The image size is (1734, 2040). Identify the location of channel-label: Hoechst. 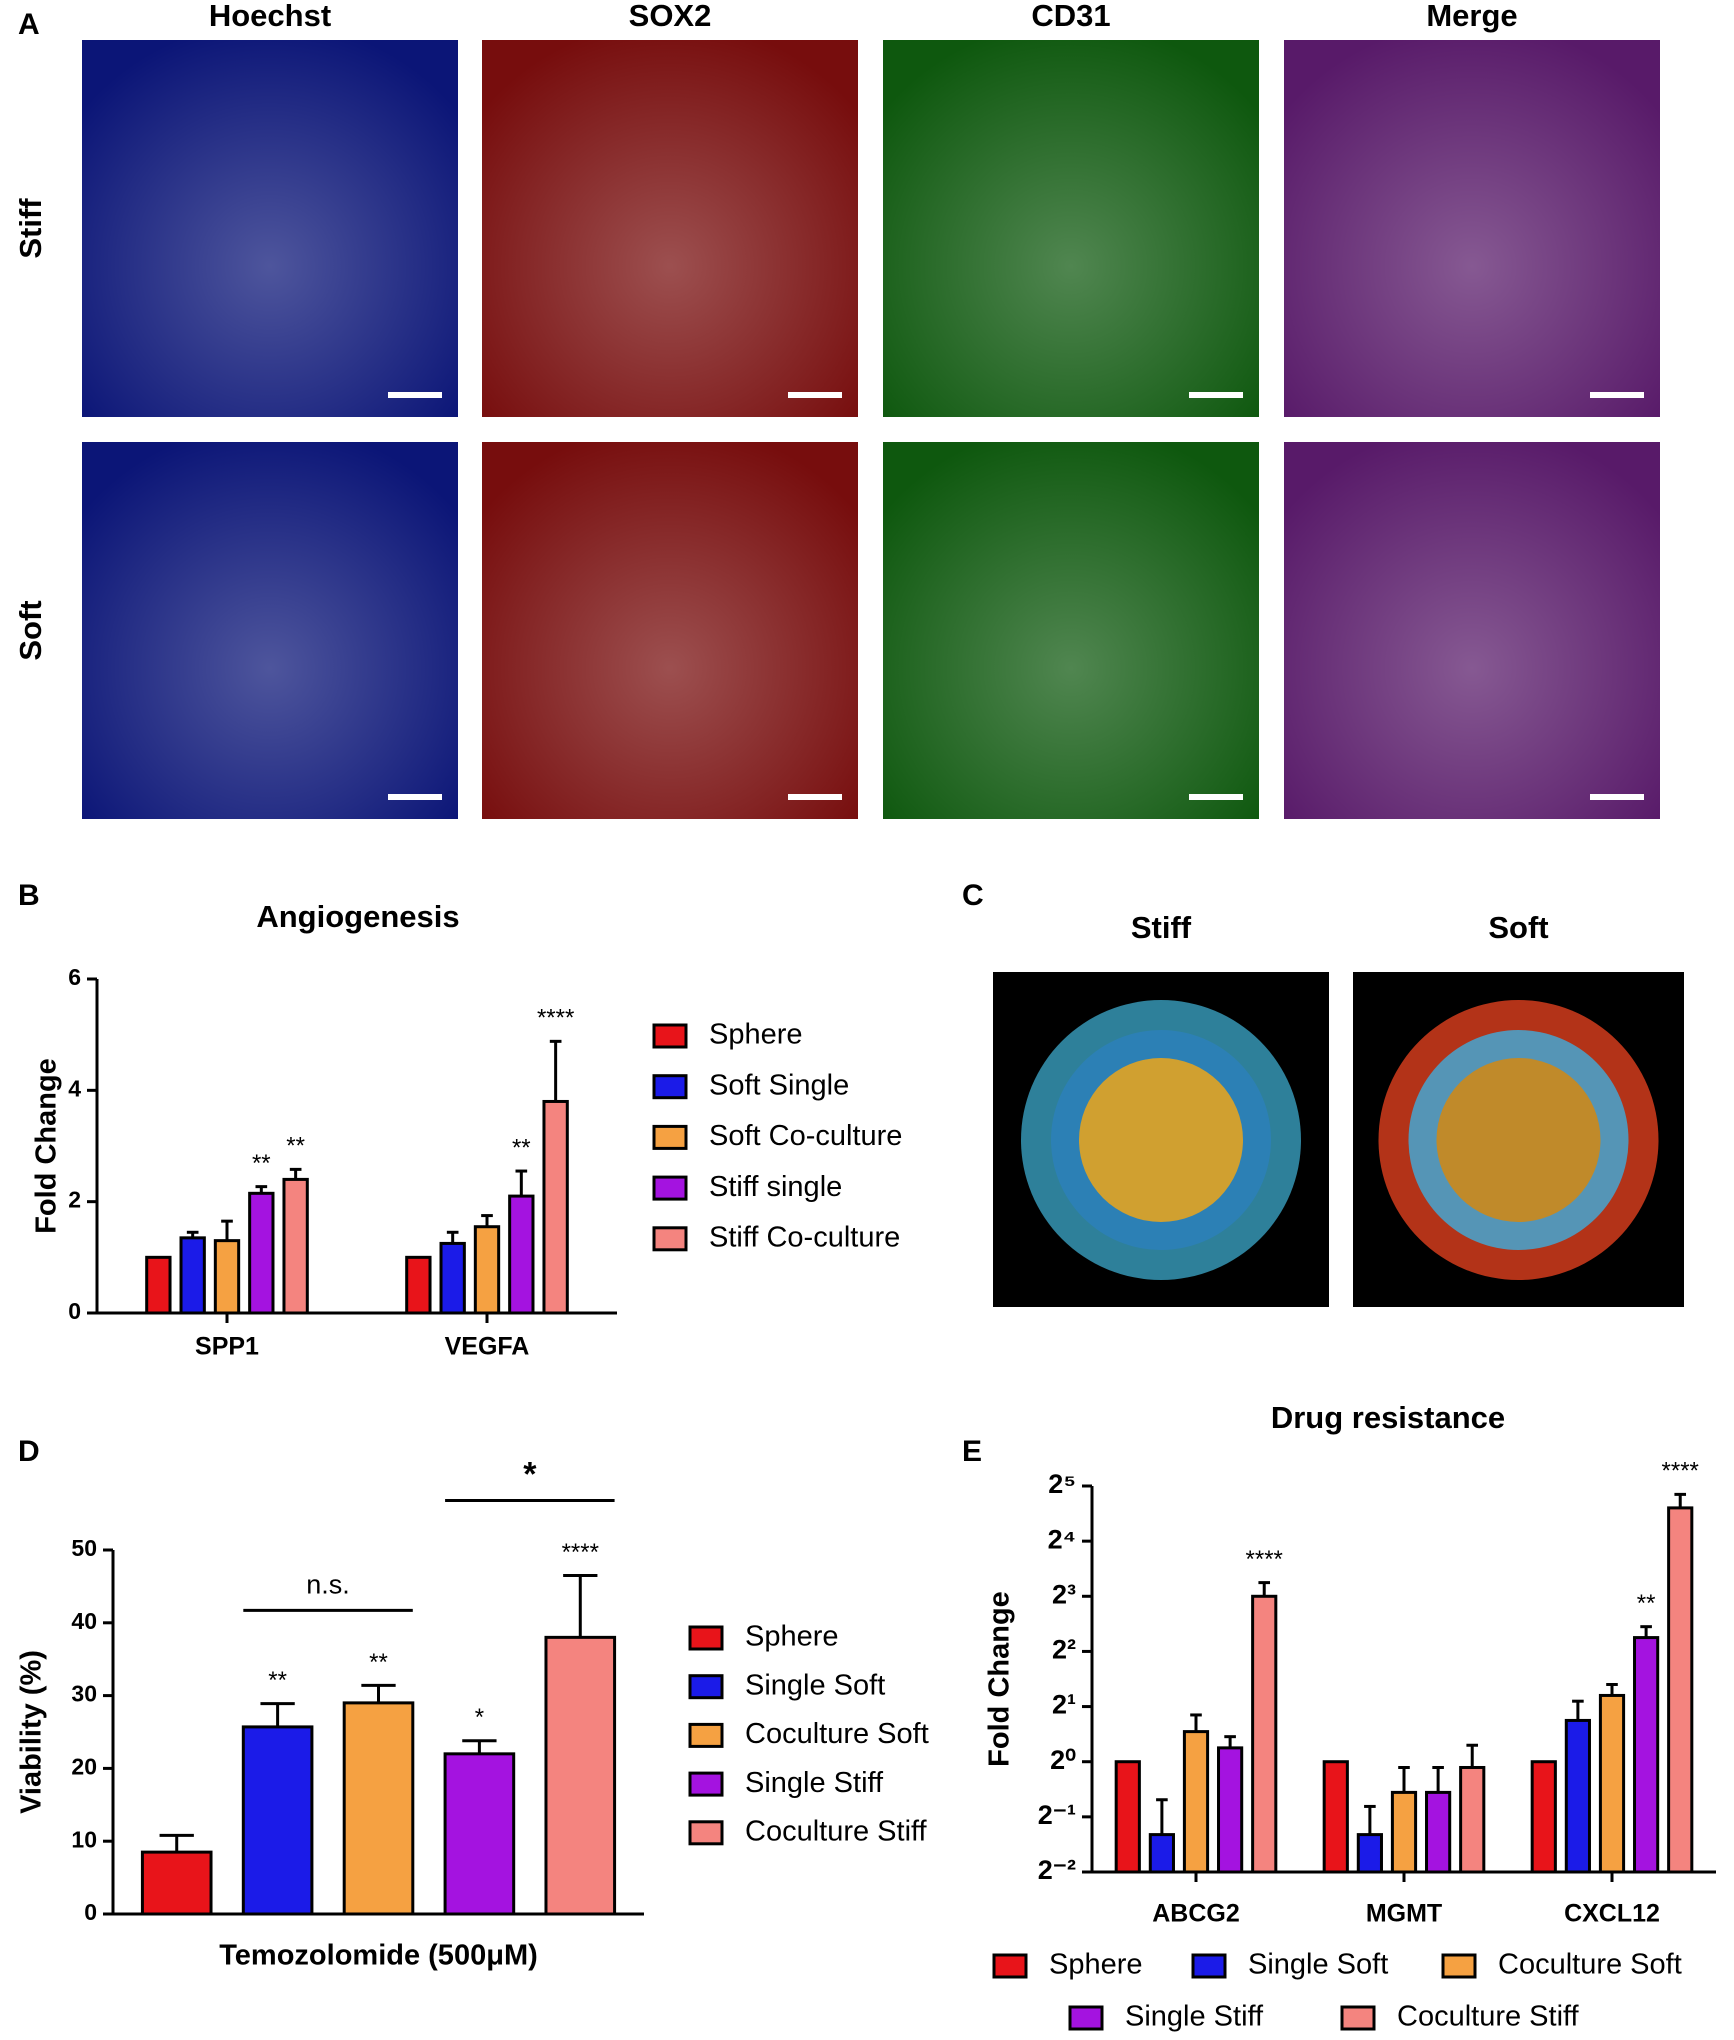
(270, 16).